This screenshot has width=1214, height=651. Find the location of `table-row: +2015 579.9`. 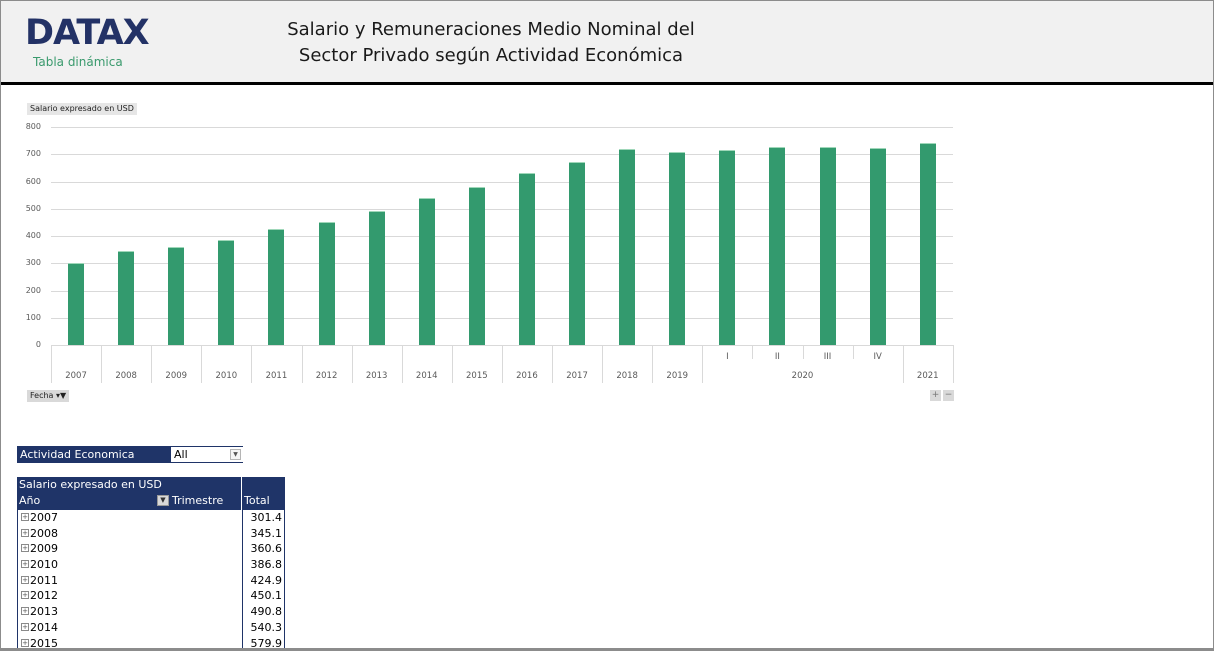

table-row: +2015 579.9 is located at coordinates (151, 643).